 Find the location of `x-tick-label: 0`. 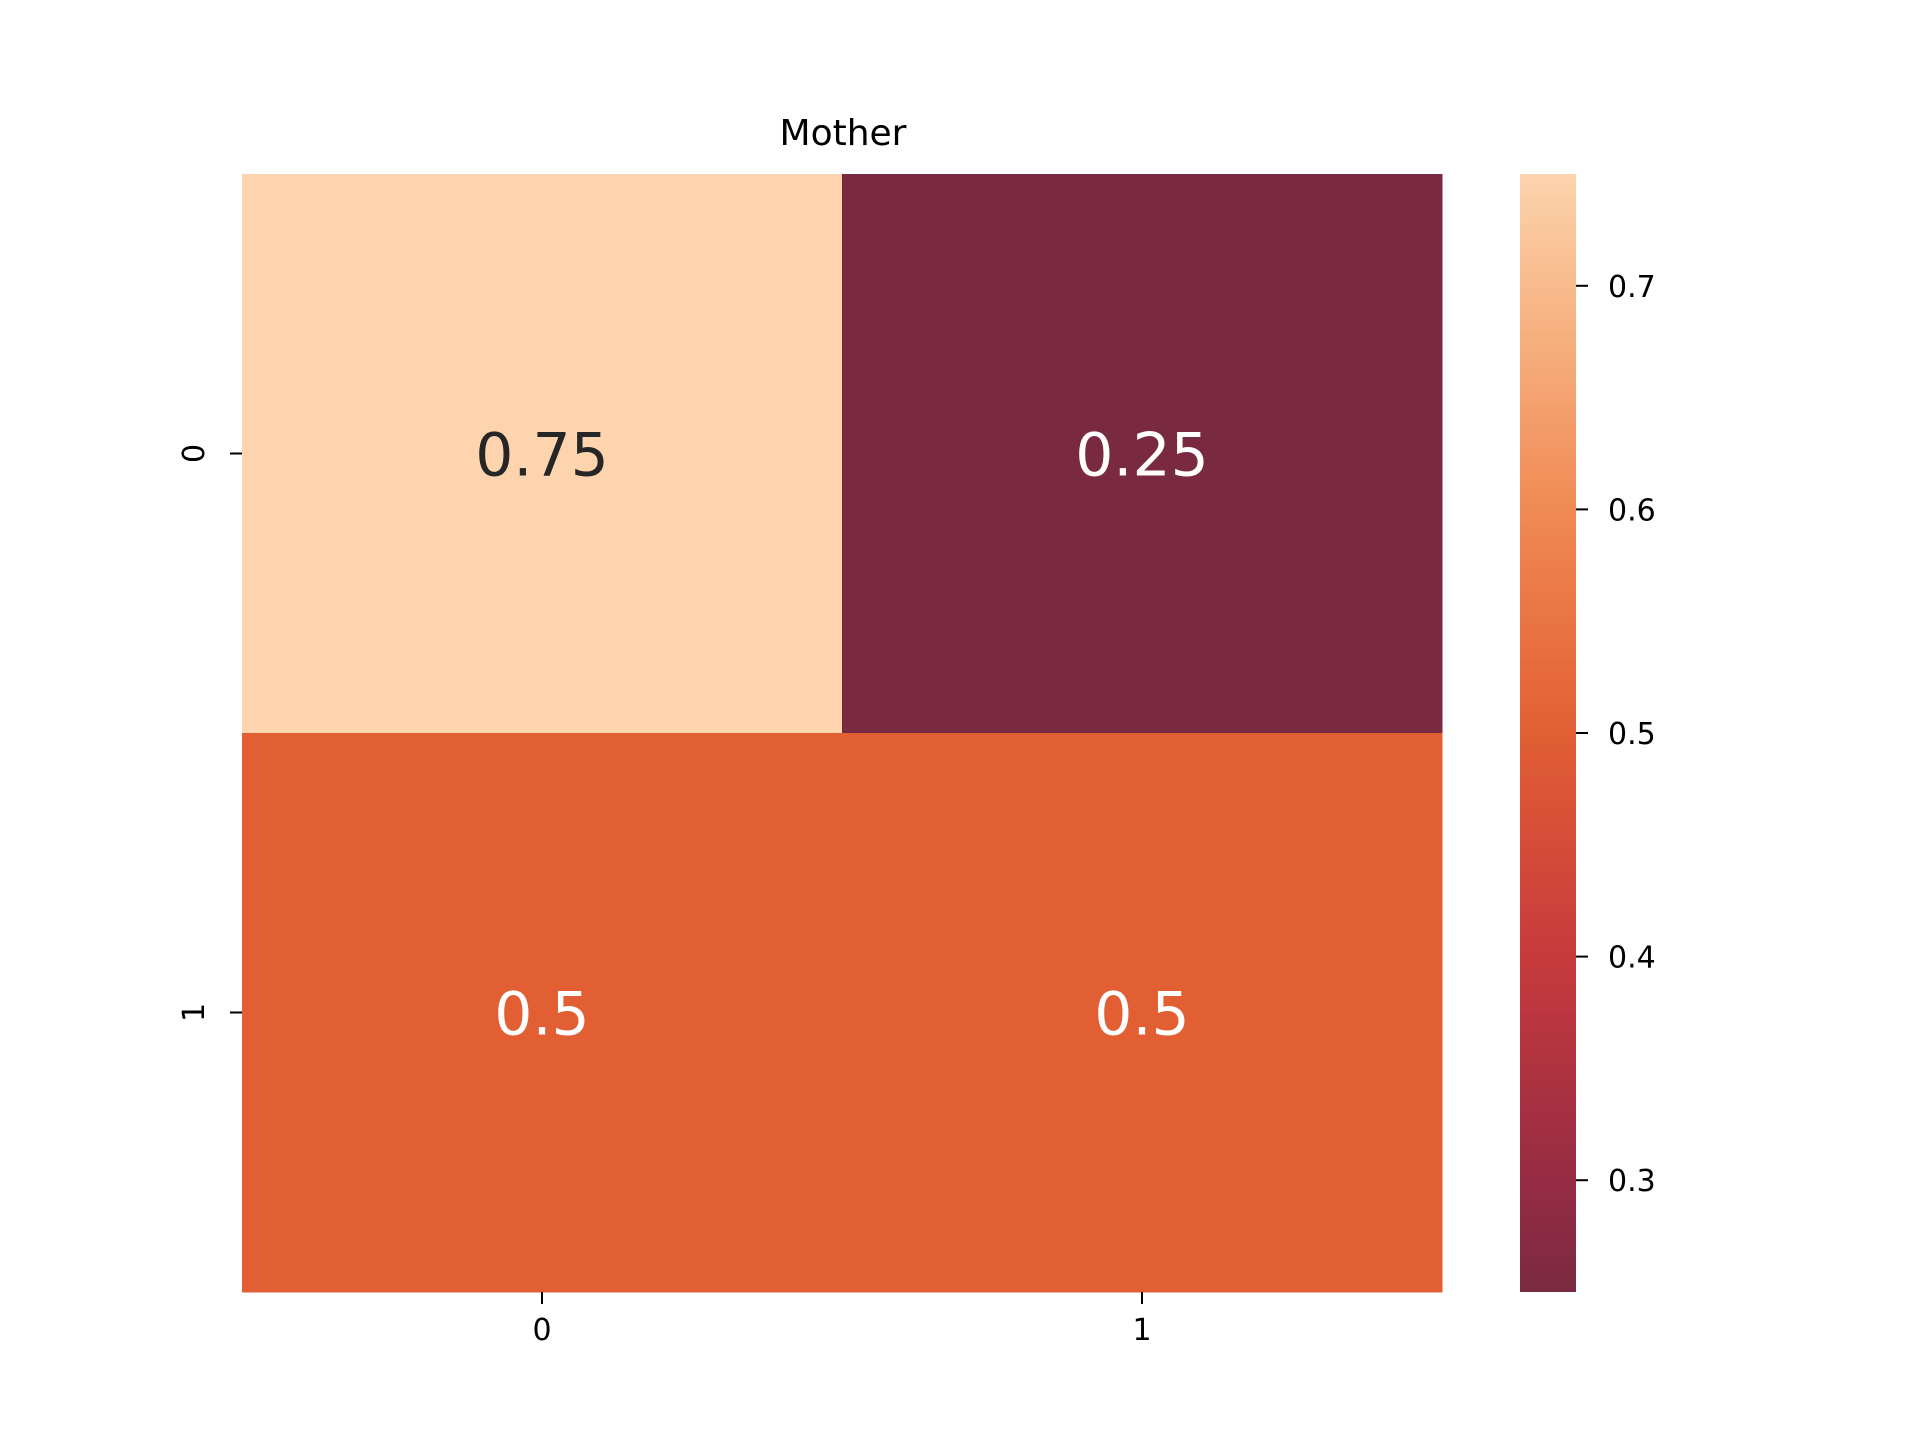

x-tick-label: 0 is located at coordinates (541, 1330).